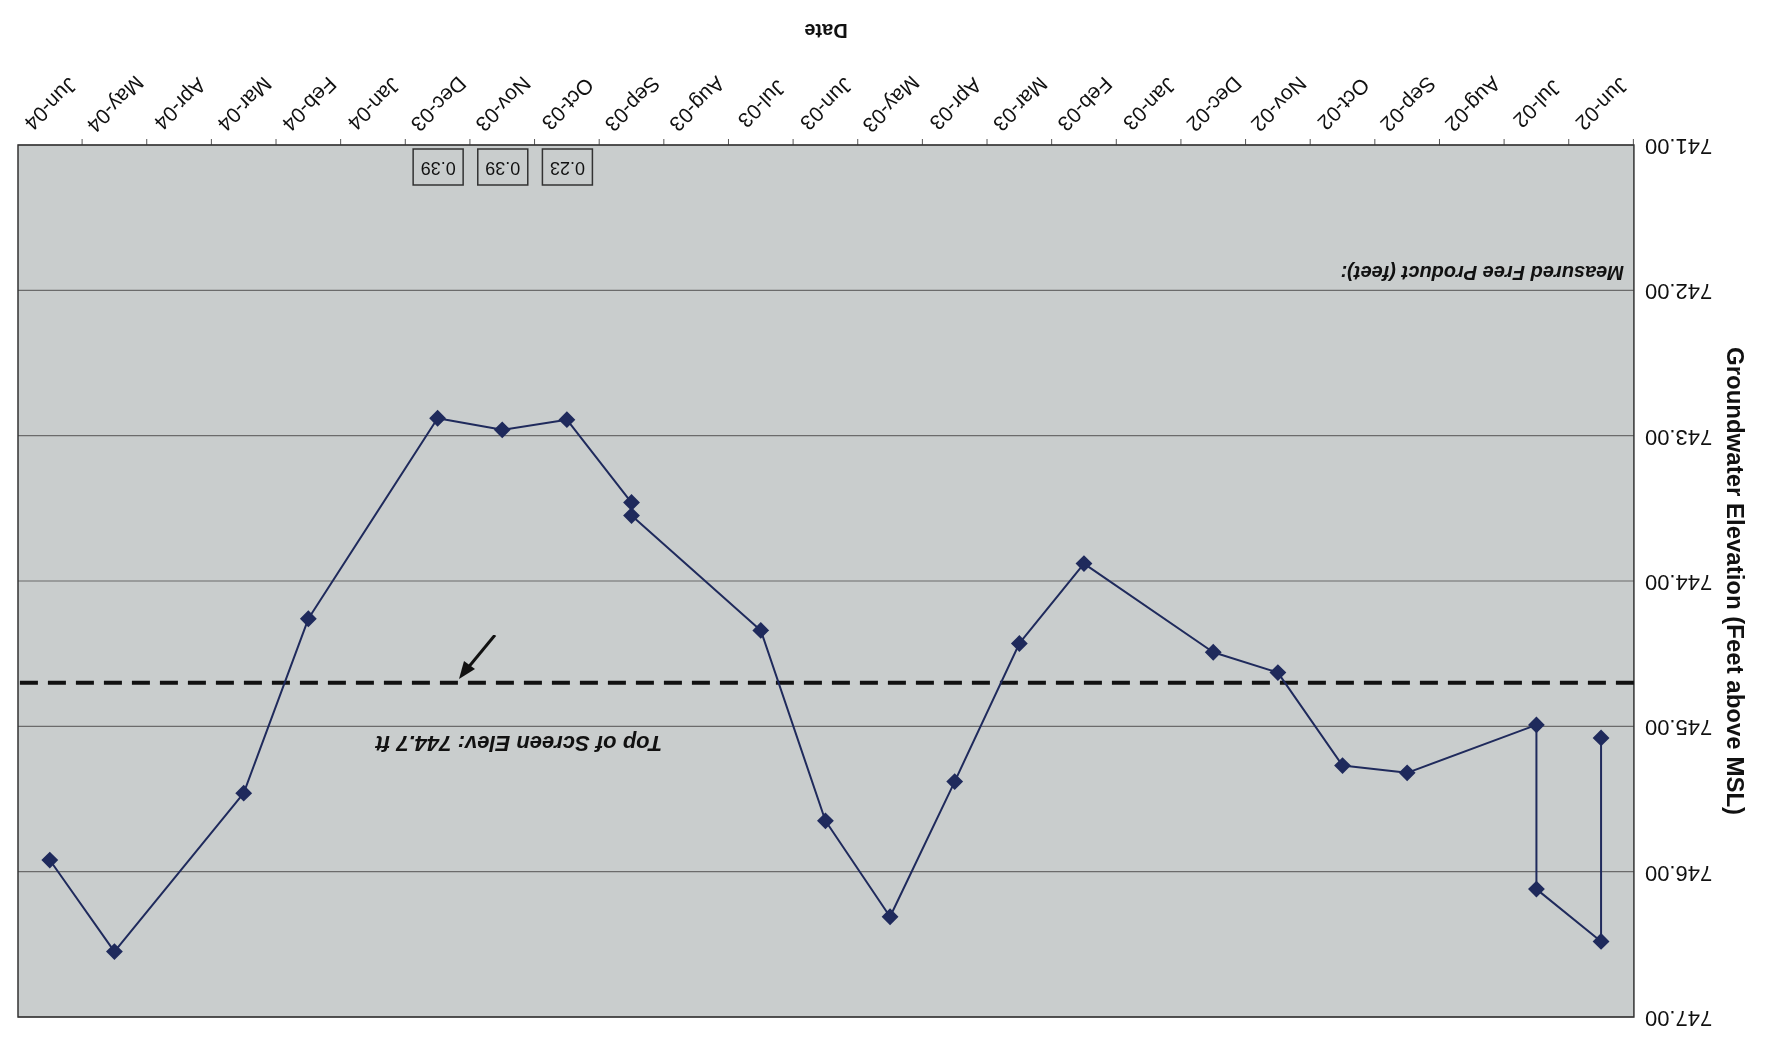  I want to click on y-tick-label: 747.00, so click(1678, 1018).